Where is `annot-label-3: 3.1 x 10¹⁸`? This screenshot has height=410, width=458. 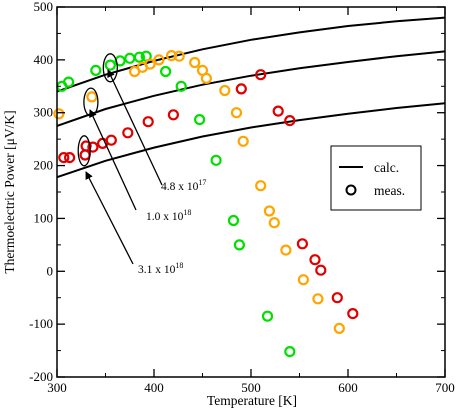
annot-label-3: 3.1 x 10¹⁸ is located at coordinates (160, 268).